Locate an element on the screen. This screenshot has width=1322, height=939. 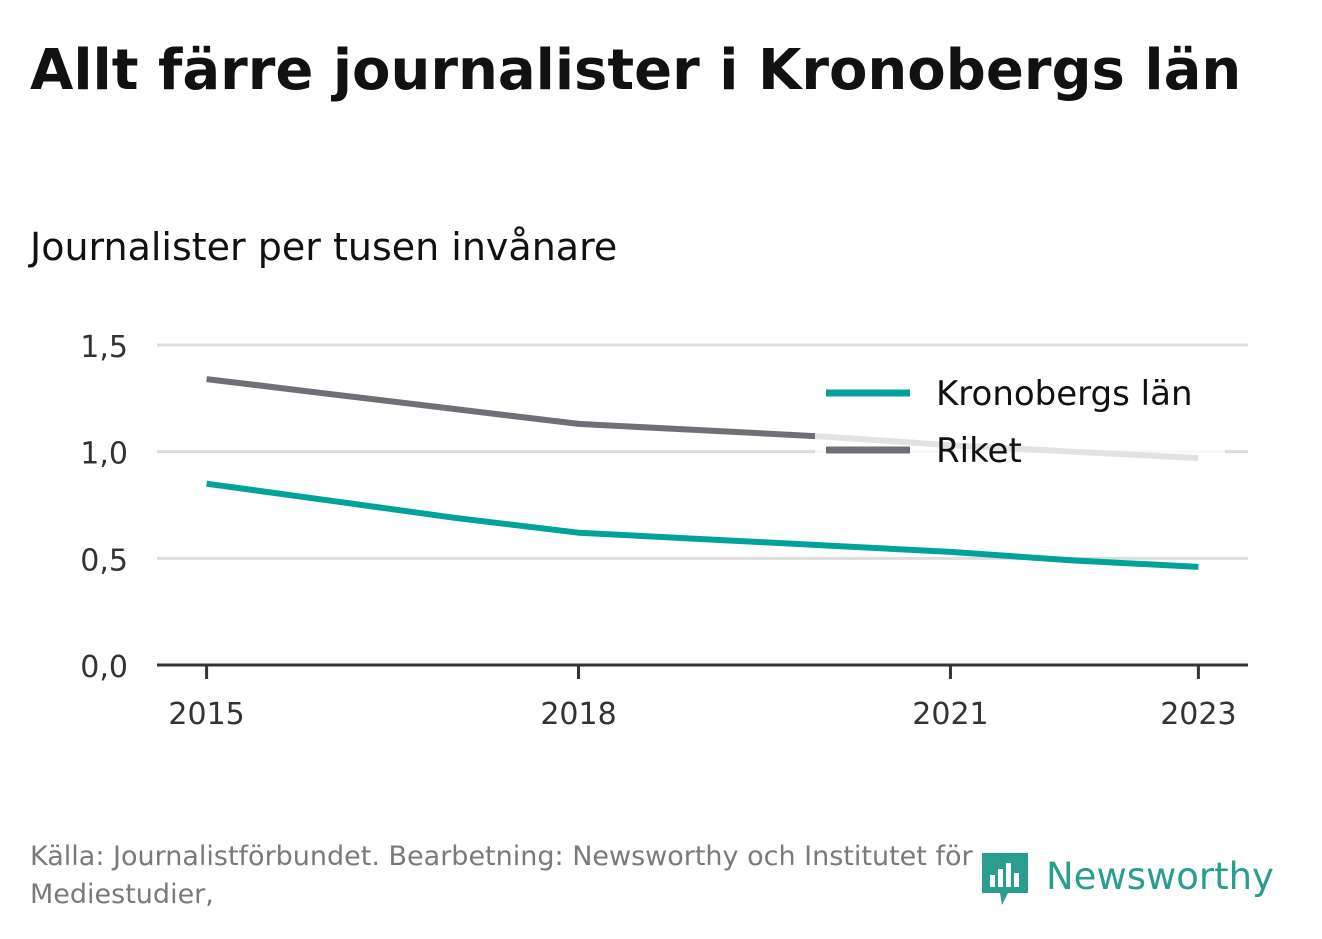
brand-logo: Newsworthy is located at coordinates (1127, 876).